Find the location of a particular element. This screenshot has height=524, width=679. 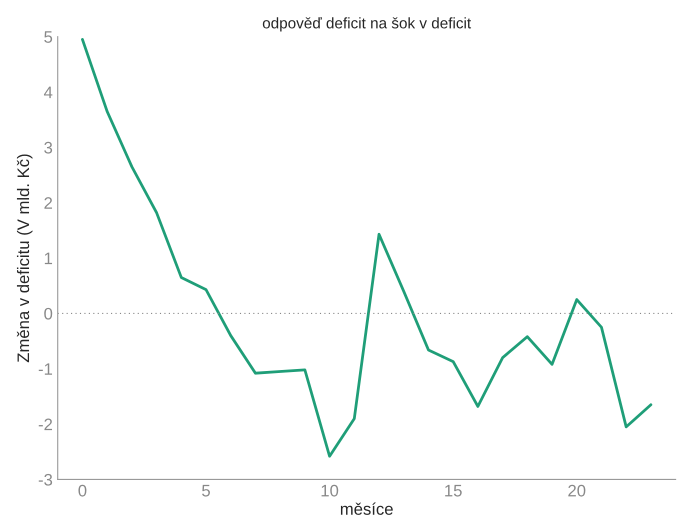

x-tick-label: 10 is located at coordinates (330, 490).